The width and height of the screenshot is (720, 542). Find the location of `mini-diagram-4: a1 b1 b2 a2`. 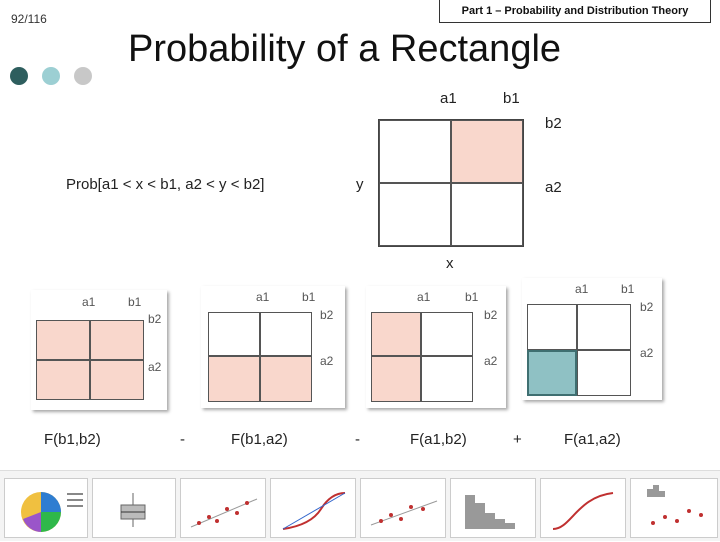

mini-diagram-4: a1 b1 b2 a2 is located at coordinates (592, 339).